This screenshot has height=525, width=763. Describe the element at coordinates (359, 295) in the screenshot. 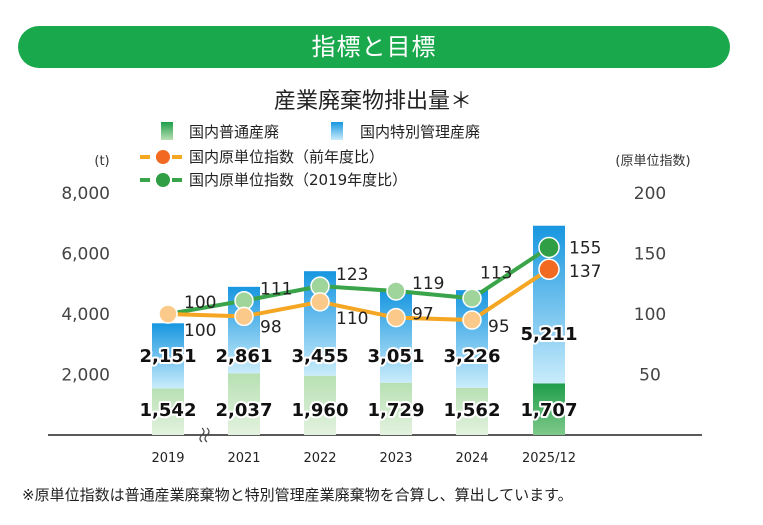

I see `line-prev-index` at that location.